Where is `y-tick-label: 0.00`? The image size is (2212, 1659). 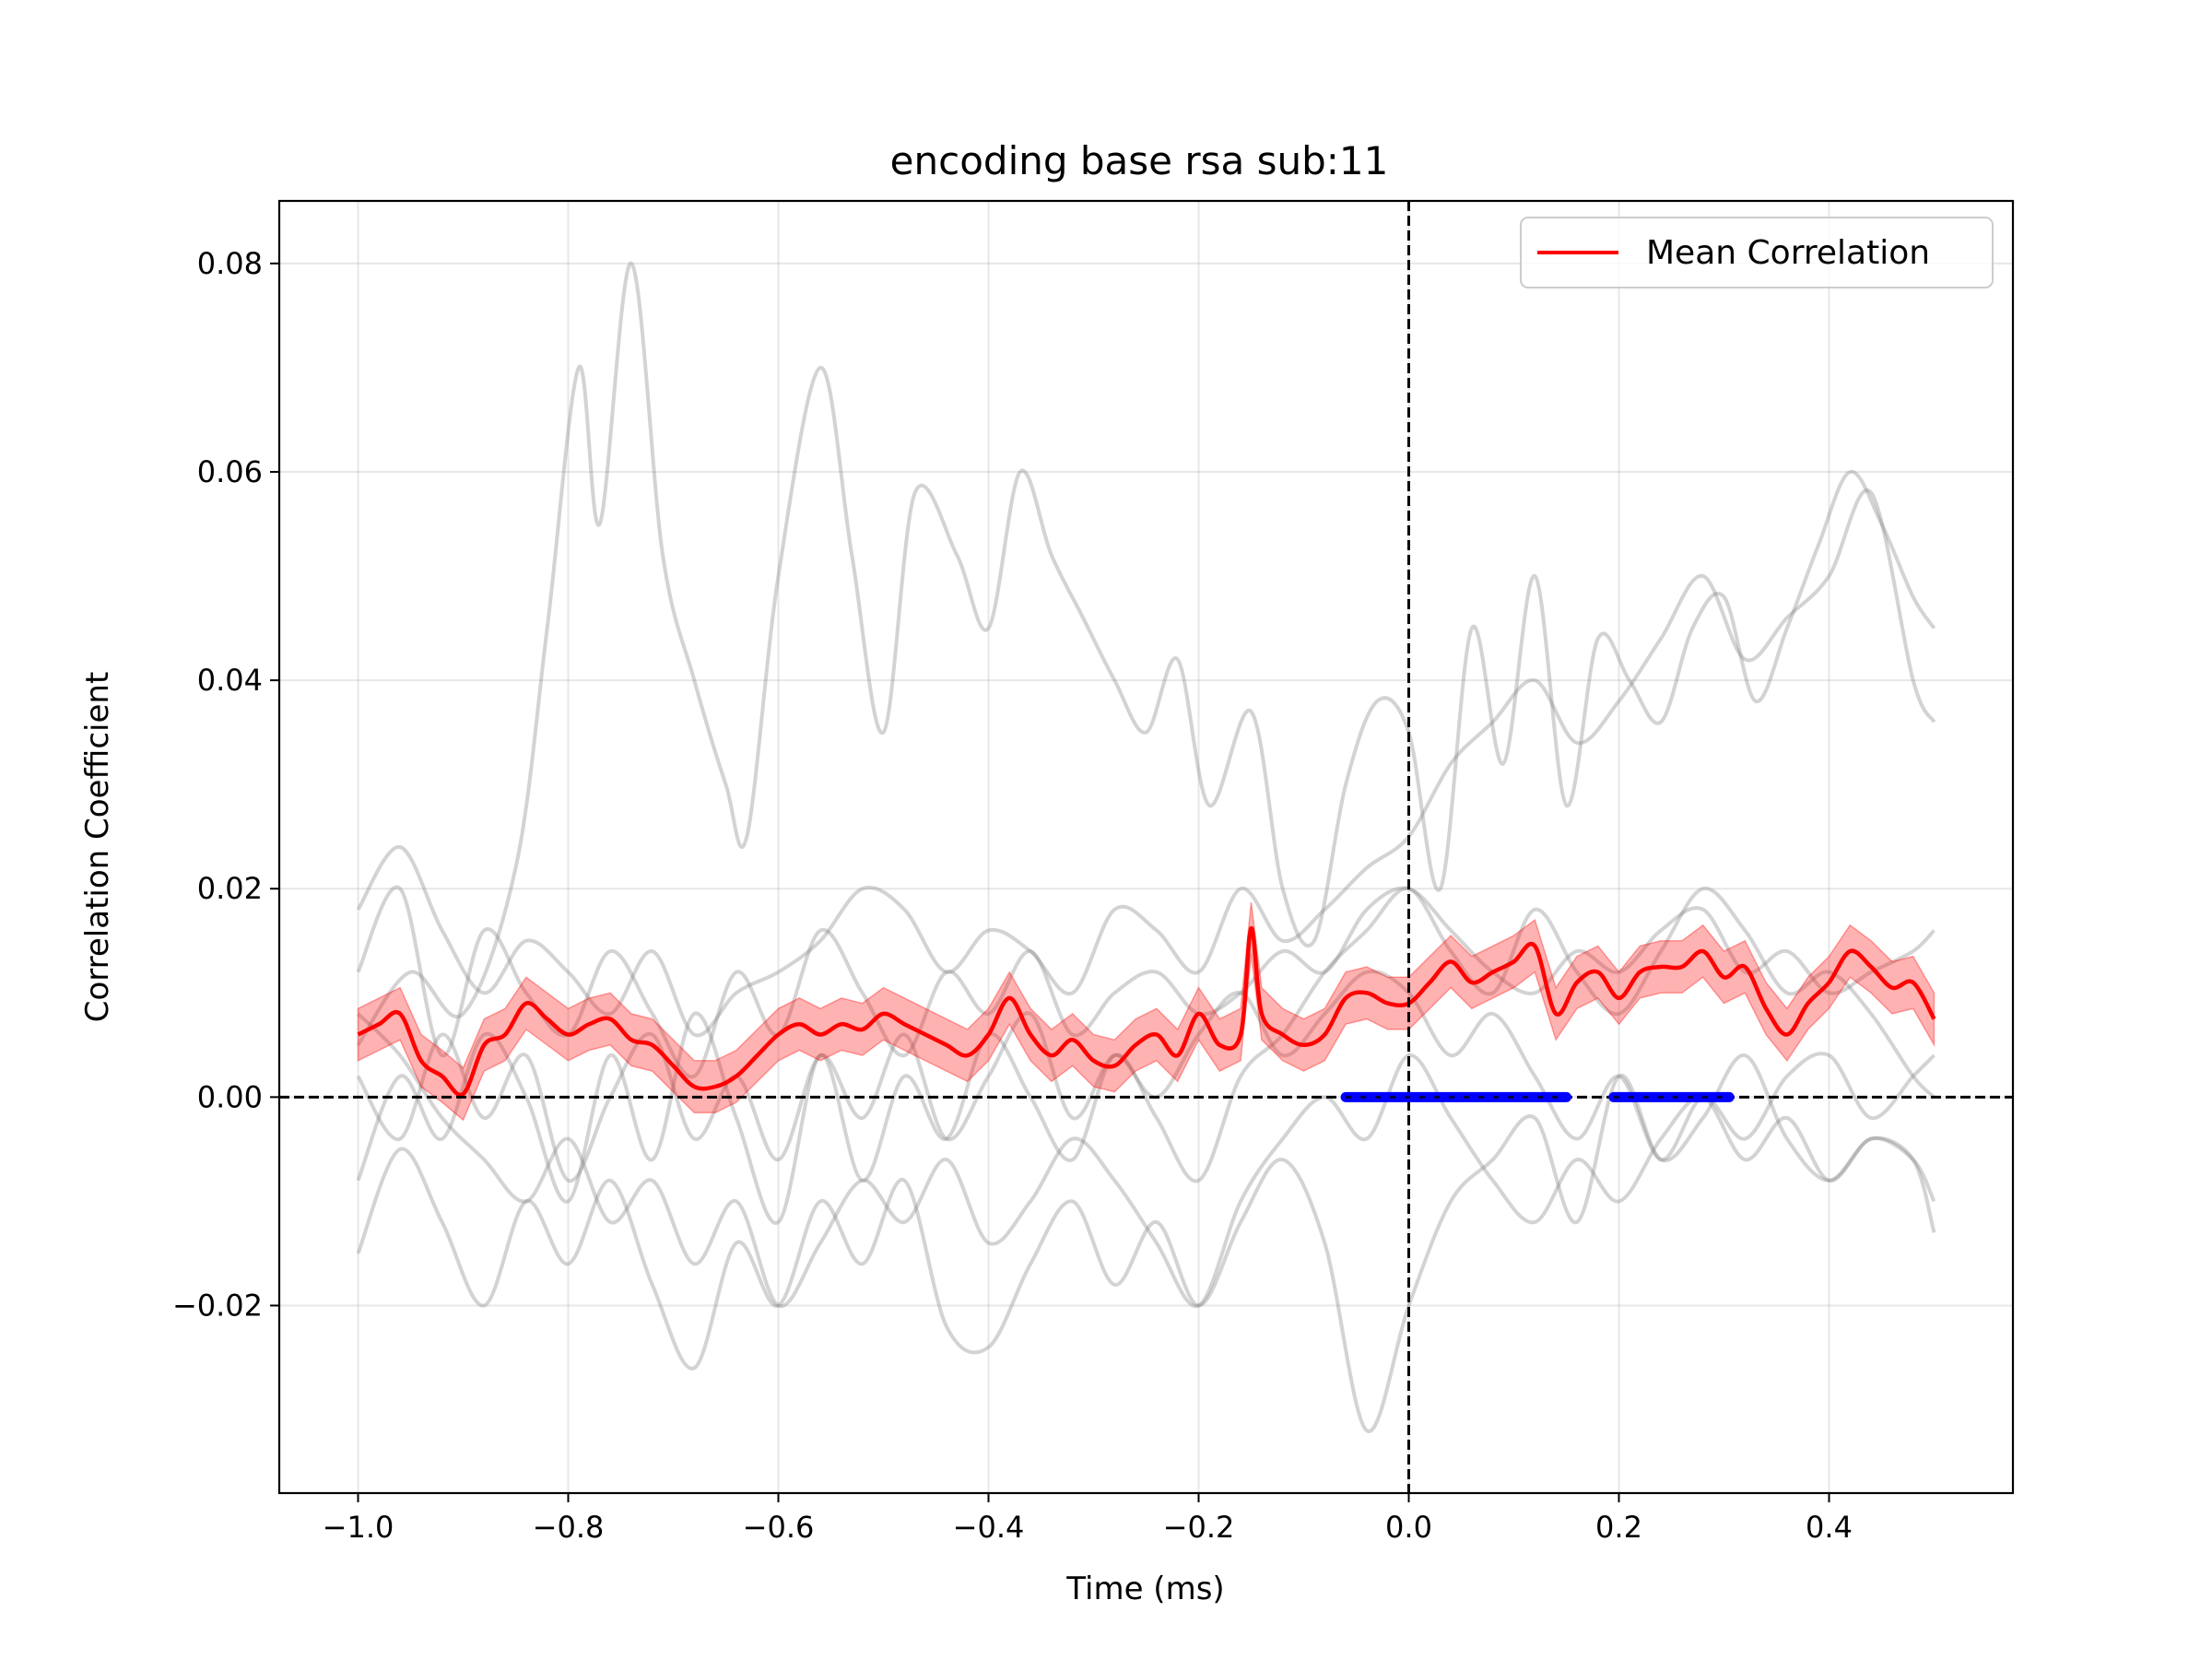
y-tick-label: 0.00 is located at coordinates (230, 1096).